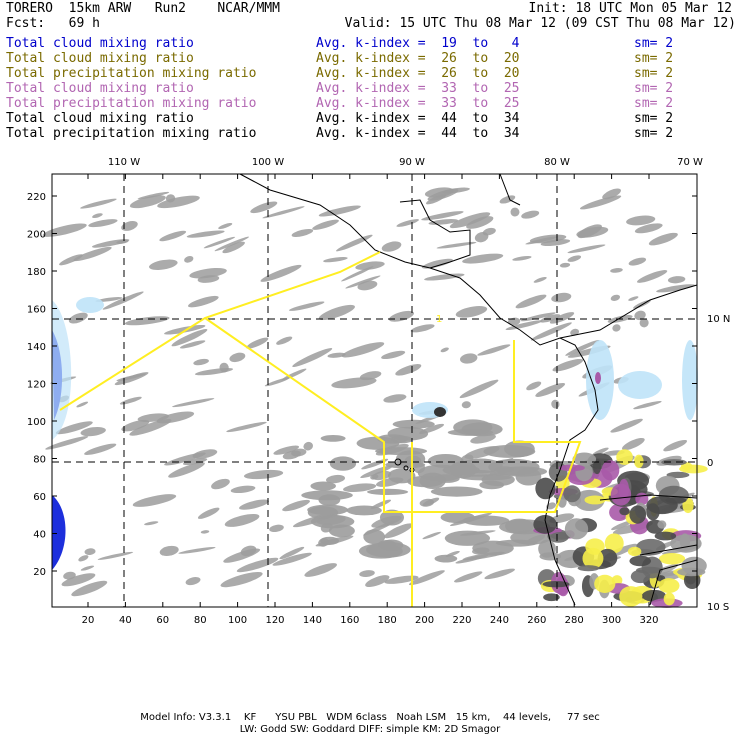 This screenshot has height=740, width=740. Describe the element at coordinates (418, 43) in the screenshot. I see `legend-k-index: Avg. k-index = 19 to 4` at that location.